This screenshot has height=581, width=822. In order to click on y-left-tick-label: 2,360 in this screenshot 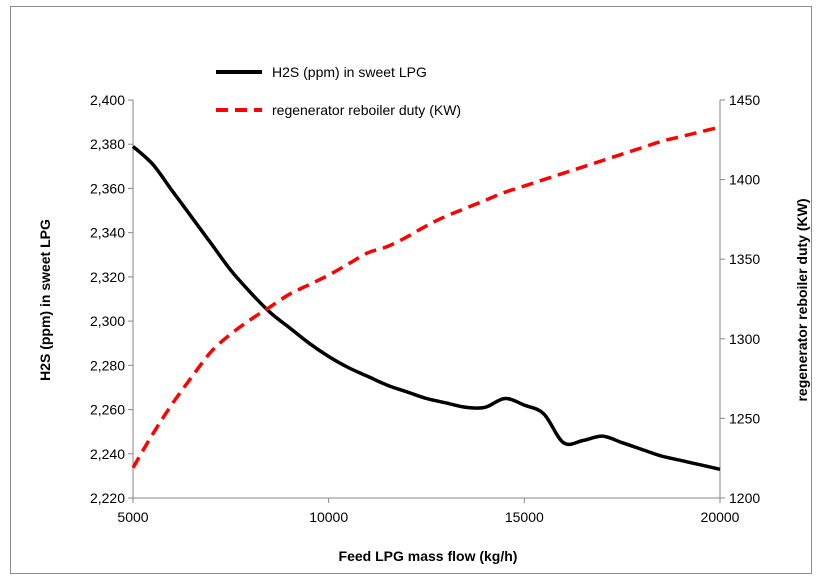, I will do `click(107, 188)`.